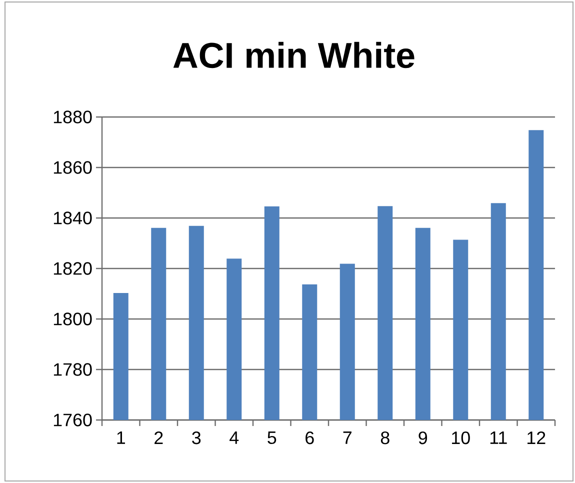  I want to click on x-tick-label: 7, so click(347, 438).